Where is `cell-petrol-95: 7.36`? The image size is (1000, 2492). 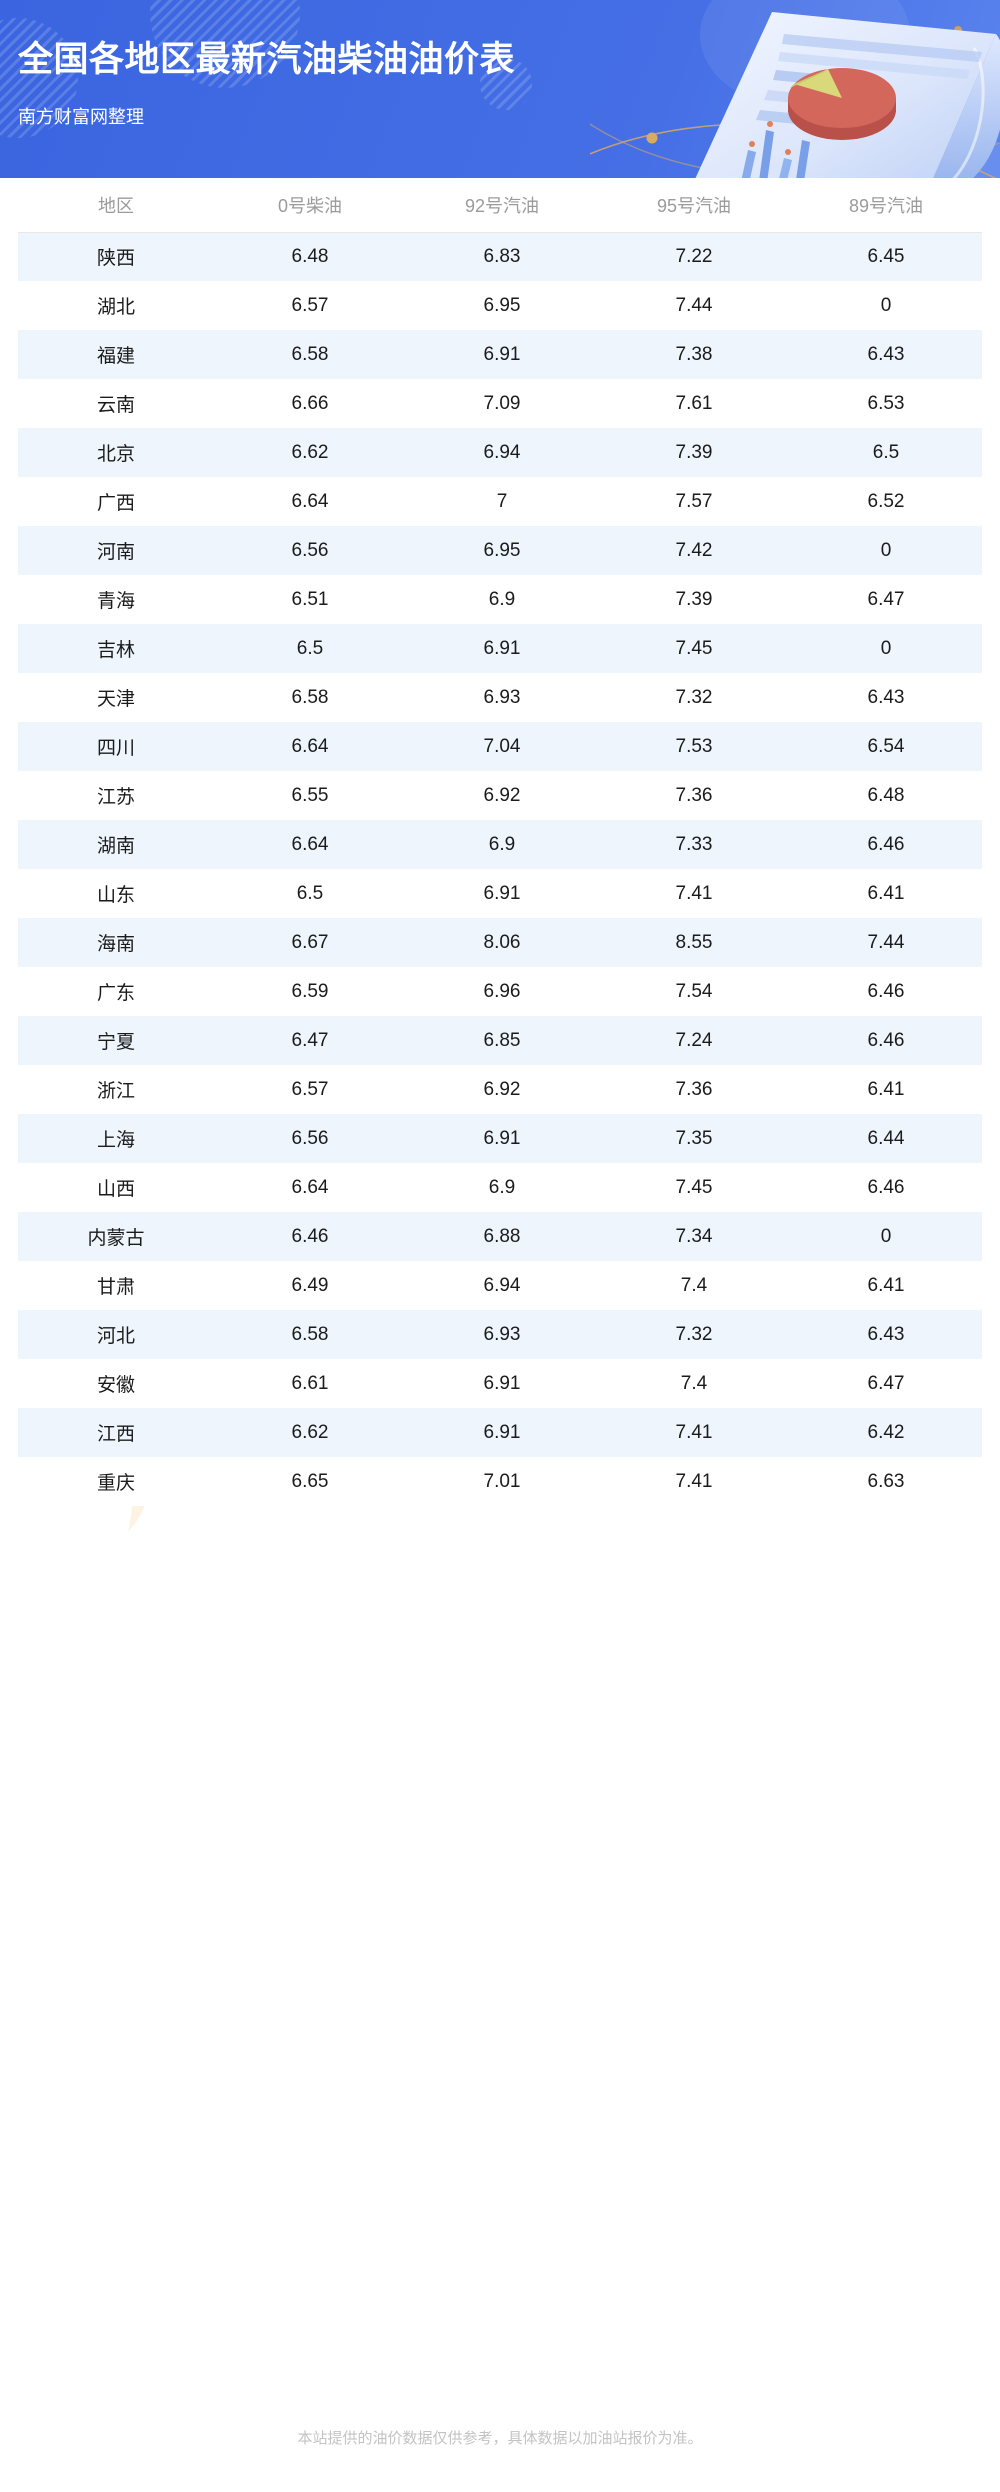
cell-petrol-95: 7.36 is located at coordinates (694, 795).